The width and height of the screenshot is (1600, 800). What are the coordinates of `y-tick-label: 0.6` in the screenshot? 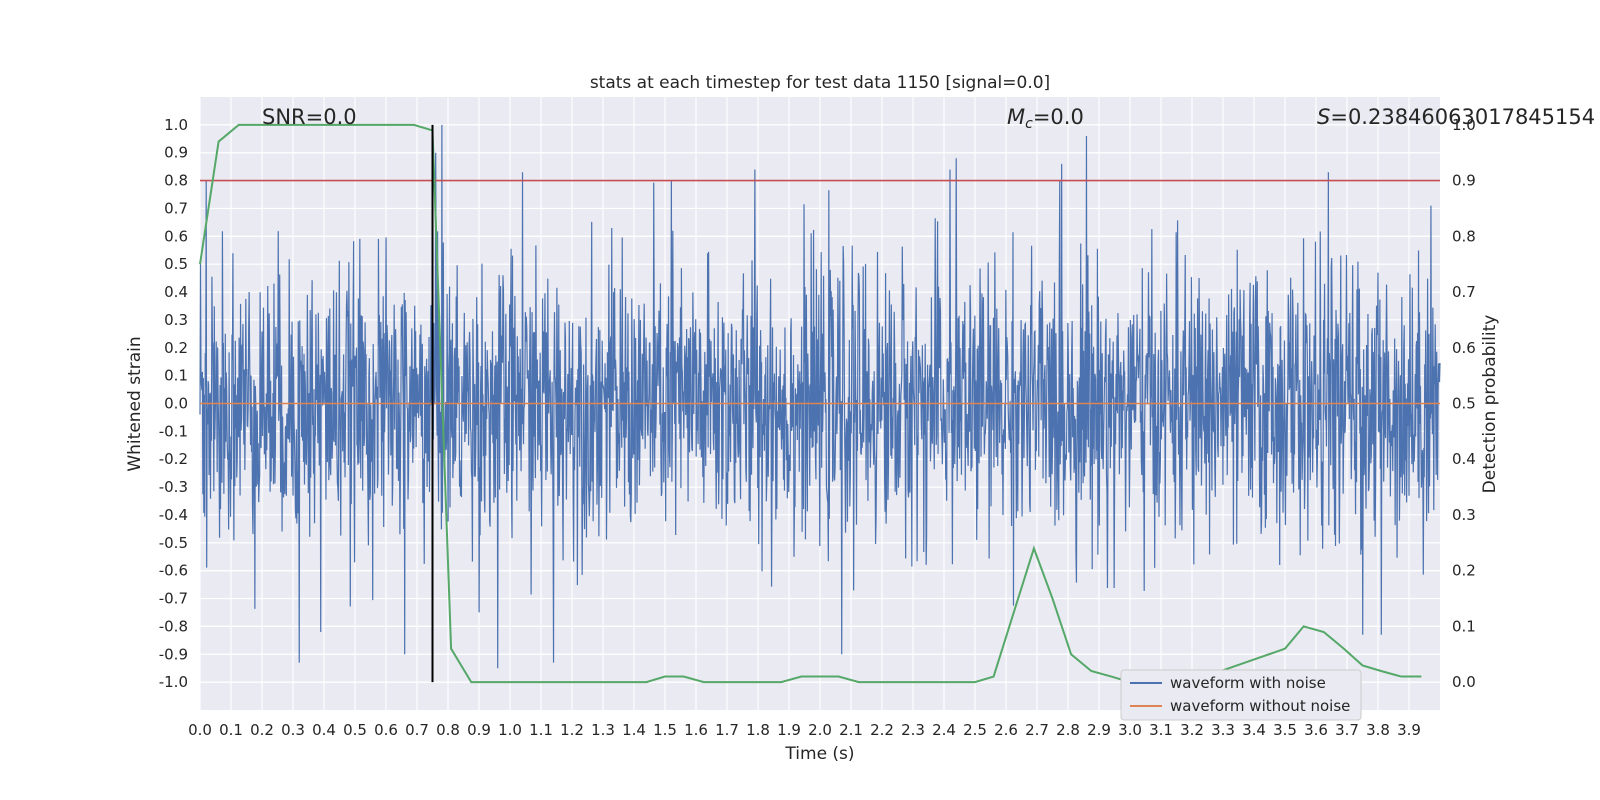 It's located at (176, 236).